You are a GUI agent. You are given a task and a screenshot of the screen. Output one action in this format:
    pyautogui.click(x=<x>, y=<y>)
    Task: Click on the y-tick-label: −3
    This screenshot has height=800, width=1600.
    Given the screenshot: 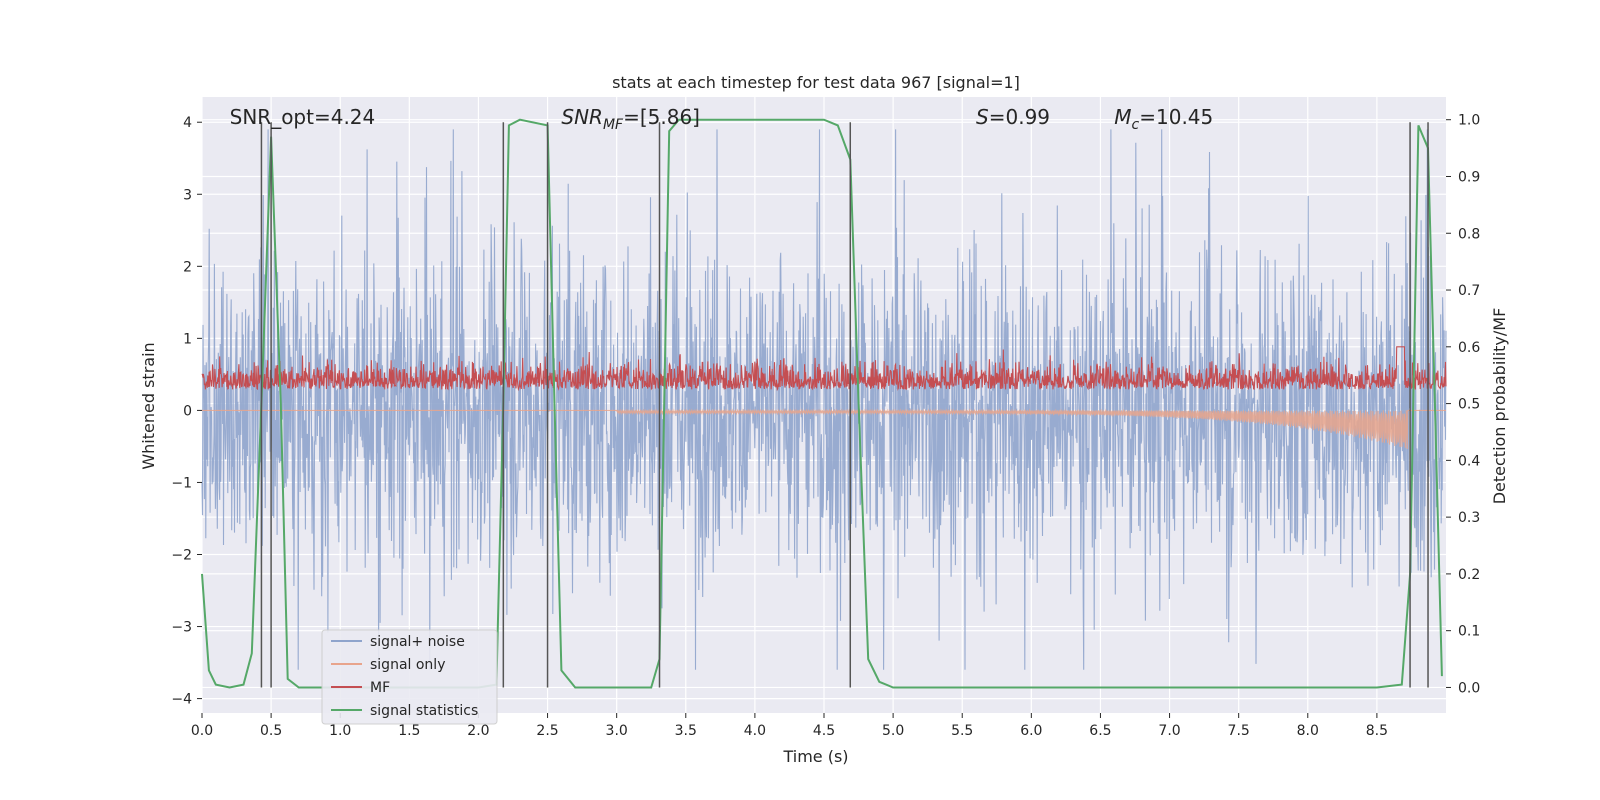 What is the action you would take?
    pyautogui.click(x=181, y=628)
    